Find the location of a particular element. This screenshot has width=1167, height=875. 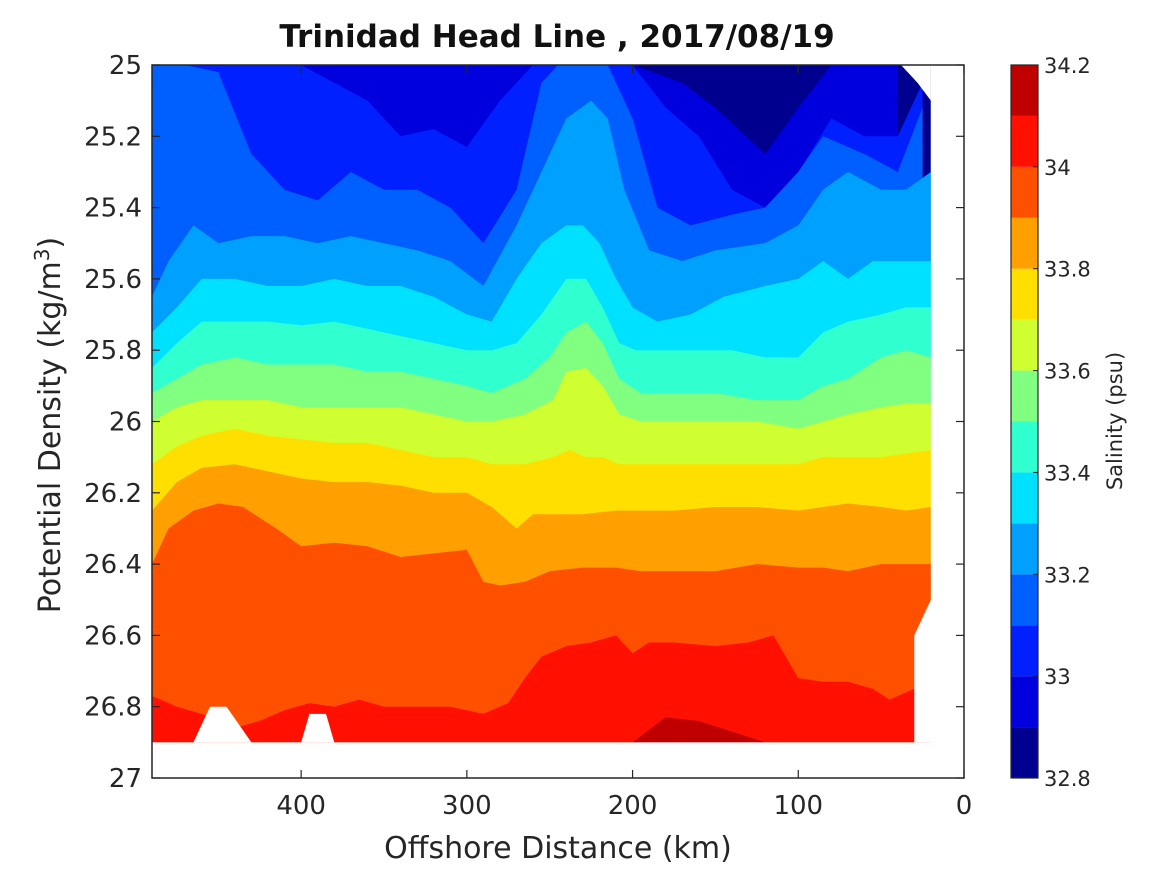

colorbar-tick-label: 33 is located at coordinates (1057, 677).